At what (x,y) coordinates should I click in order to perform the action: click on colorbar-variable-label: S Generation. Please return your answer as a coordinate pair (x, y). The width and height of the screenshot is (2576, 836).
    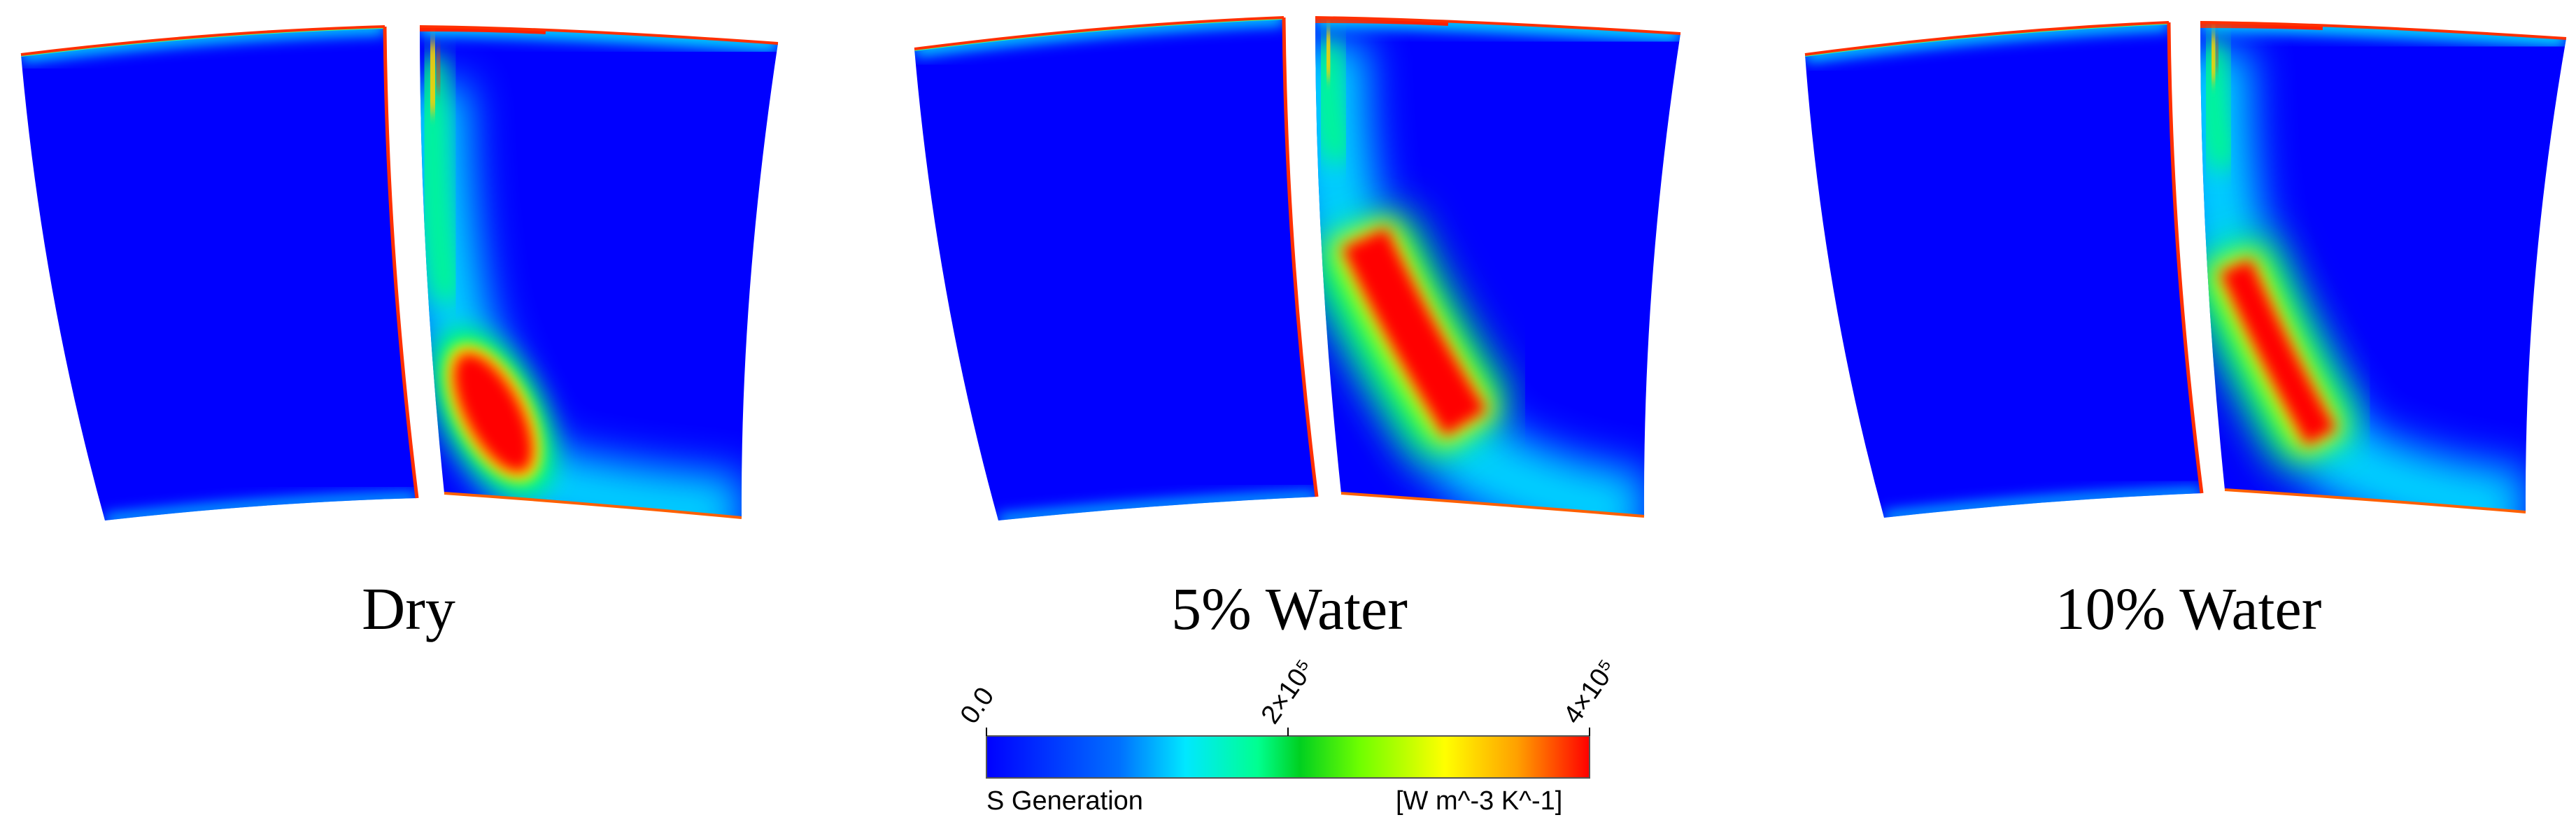
    Looking at the image, I should click on (1064, 801).